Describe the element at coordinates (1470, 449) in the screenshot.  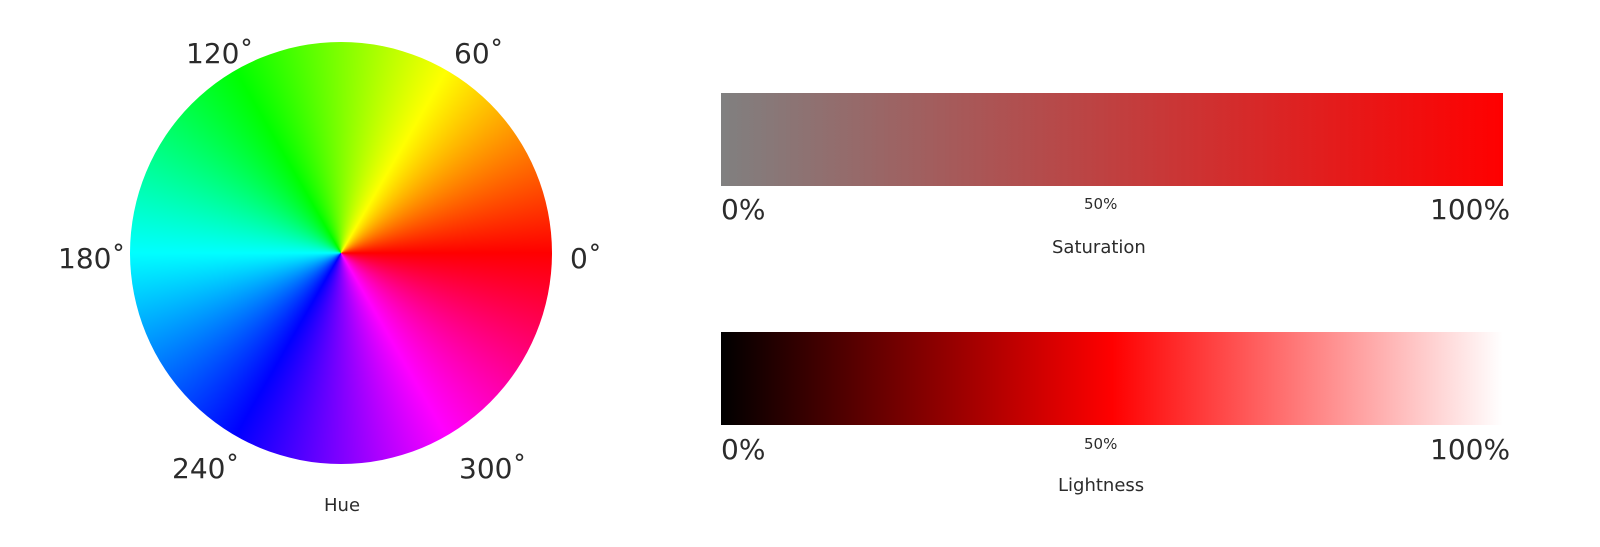
I see `lightness-tick-100: 100%` at that location.